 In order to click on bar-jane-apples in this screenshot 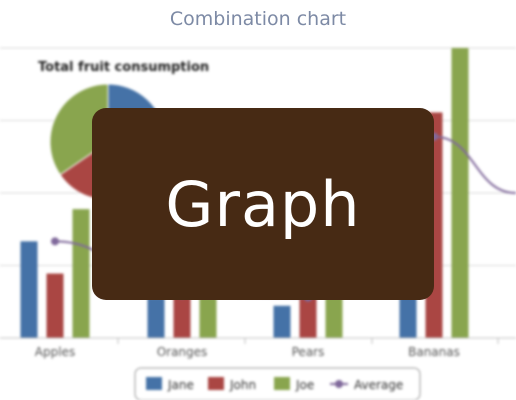, I will do `click(29, 289)`.